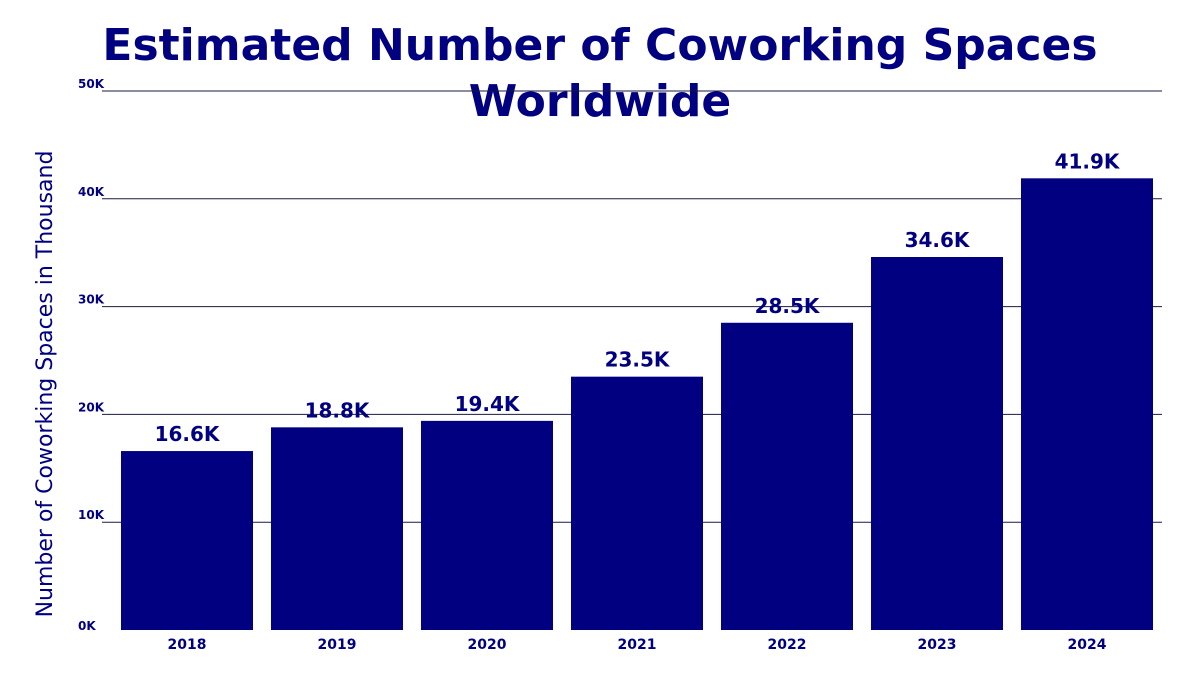 Image resolution: width=1200 pixels, height=675 pixels. Describe the element at coordinates (787, 476) in the screenshot. I see `bar-2022` at that location.